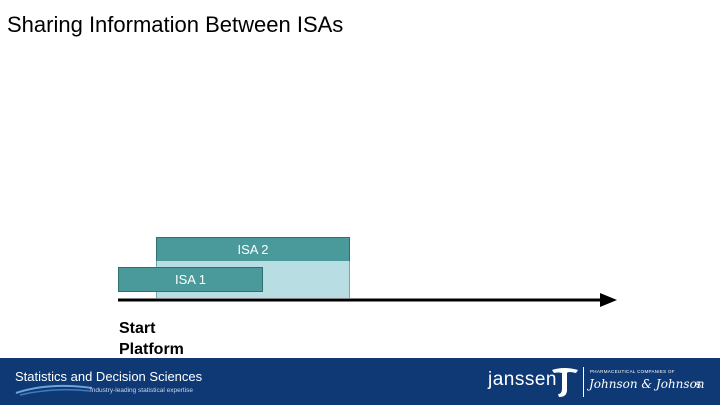  Describe the element at coordinates (175, 24) in the screenshot. I see `slide-title: Sharing Information Between ISAs` at that location.